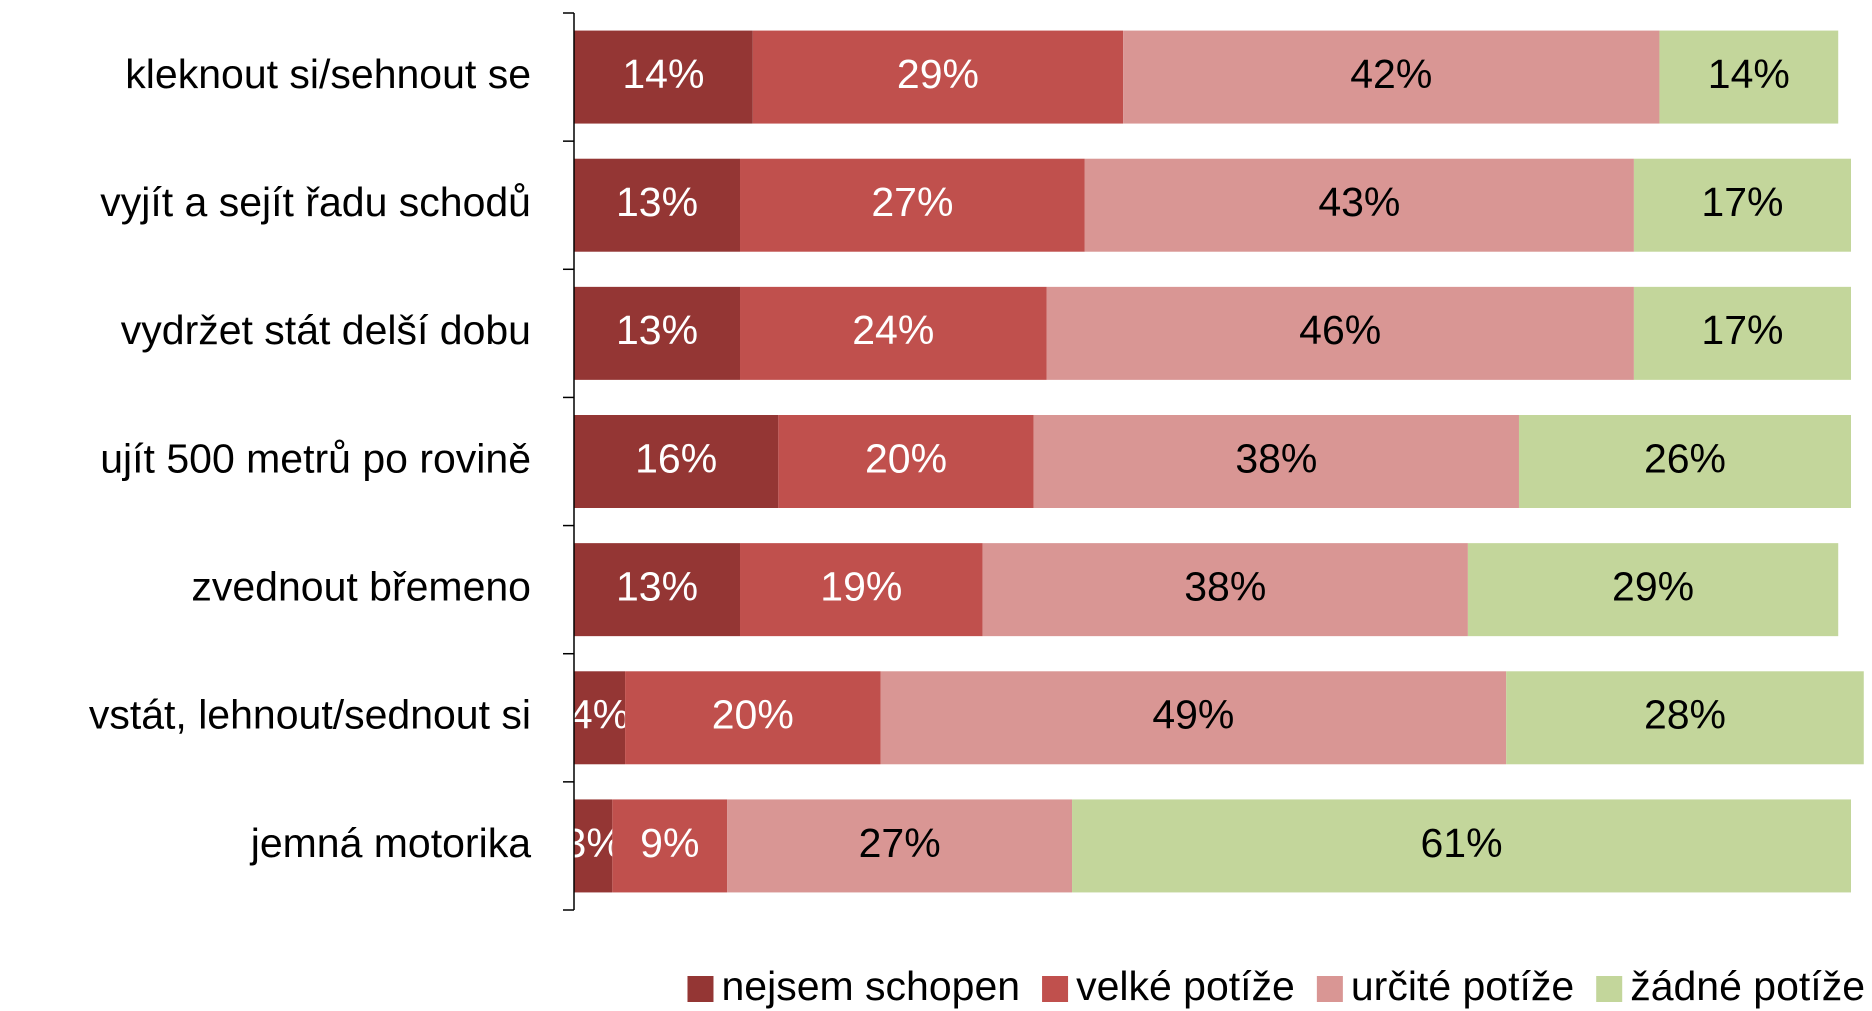 The width and height of the screenshot is (1872, 1011). Describe the element at coordinates (1193, 715) in the screenshot. I see `data-label: 49%` at that location.